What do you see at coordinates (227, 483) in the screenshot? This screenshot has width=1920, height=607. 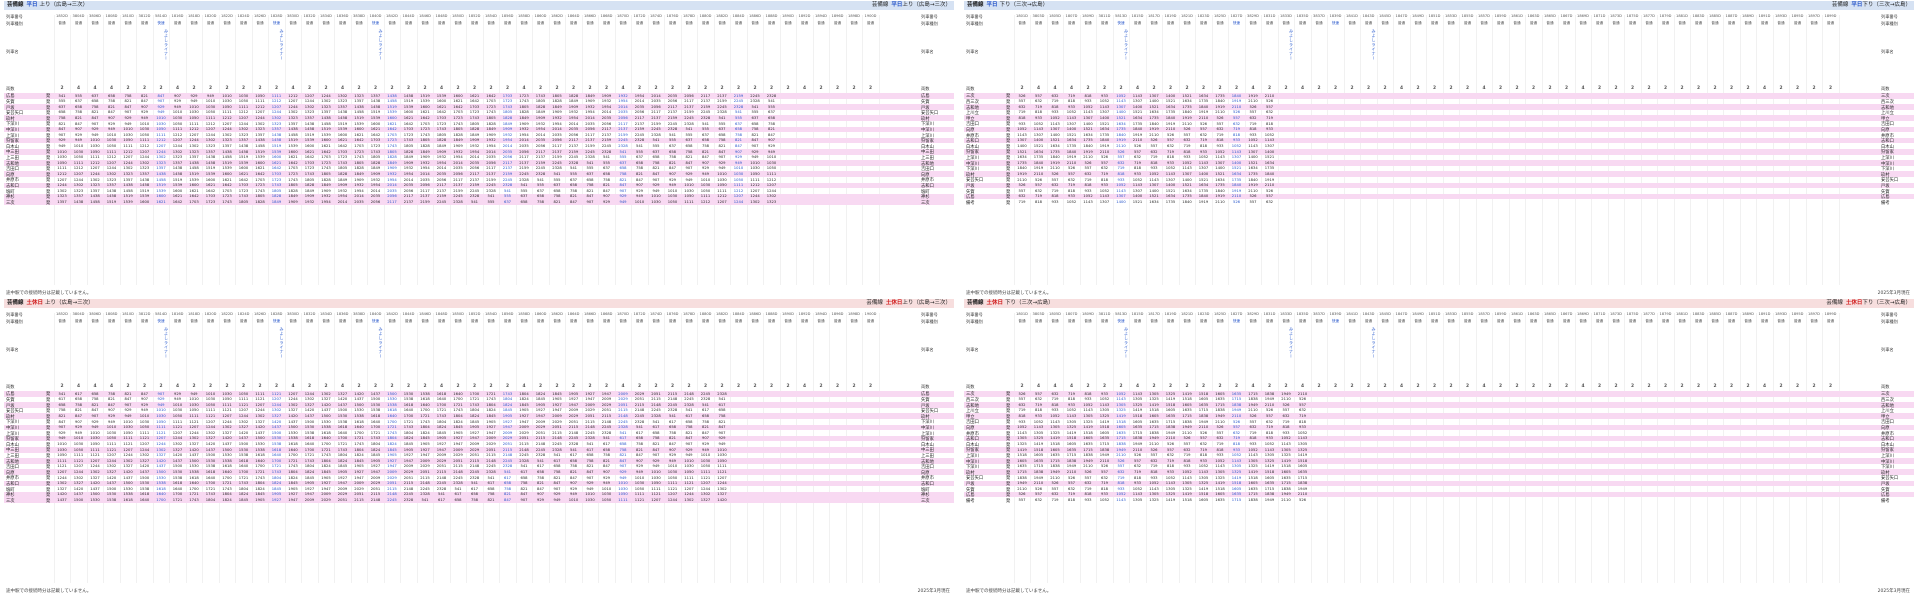 I see `time-cell: 1721` at bounding box center [227, 483].